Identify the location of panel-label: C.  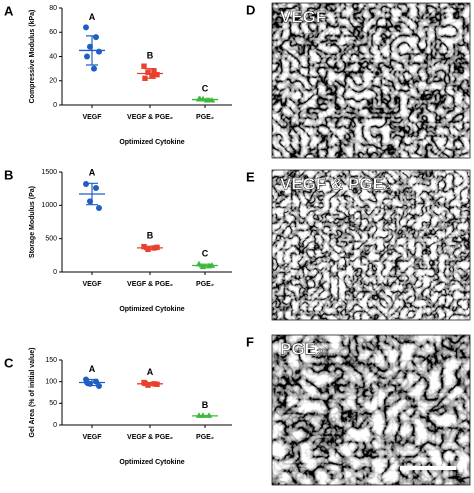
(9, 362).